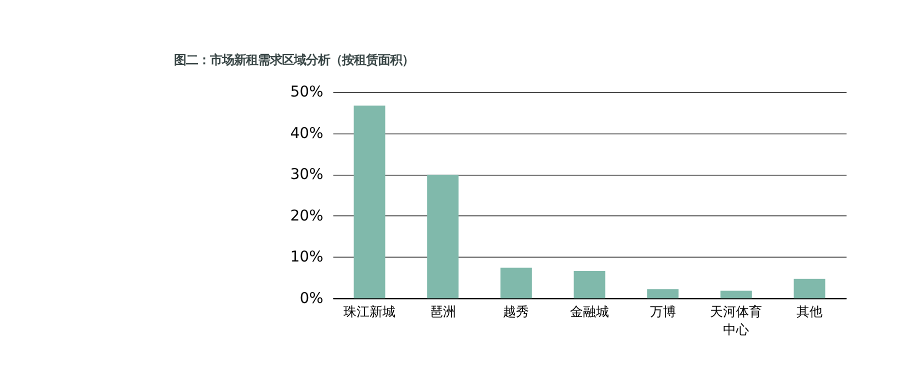  Describe the element at coordinates (307, 257) in the screenshot. I see `y-tick-label: 10%` at that location.